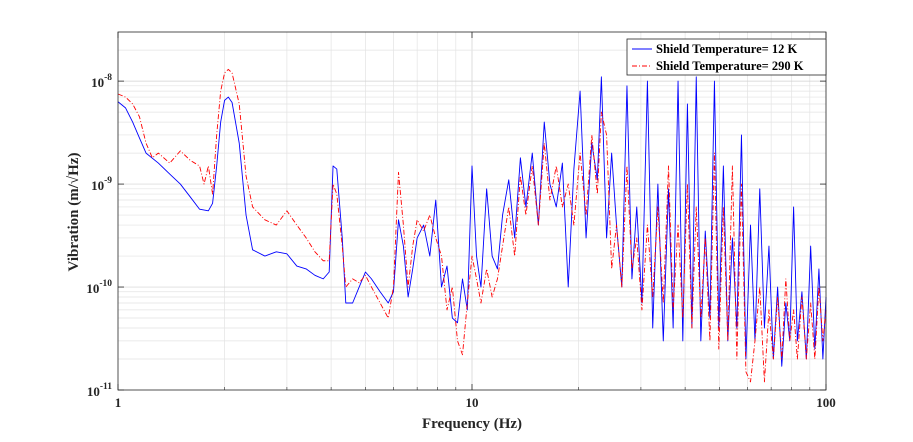  I want to click on legend-label-290k: Shield Temperature= 290 K, so click(730, 66).